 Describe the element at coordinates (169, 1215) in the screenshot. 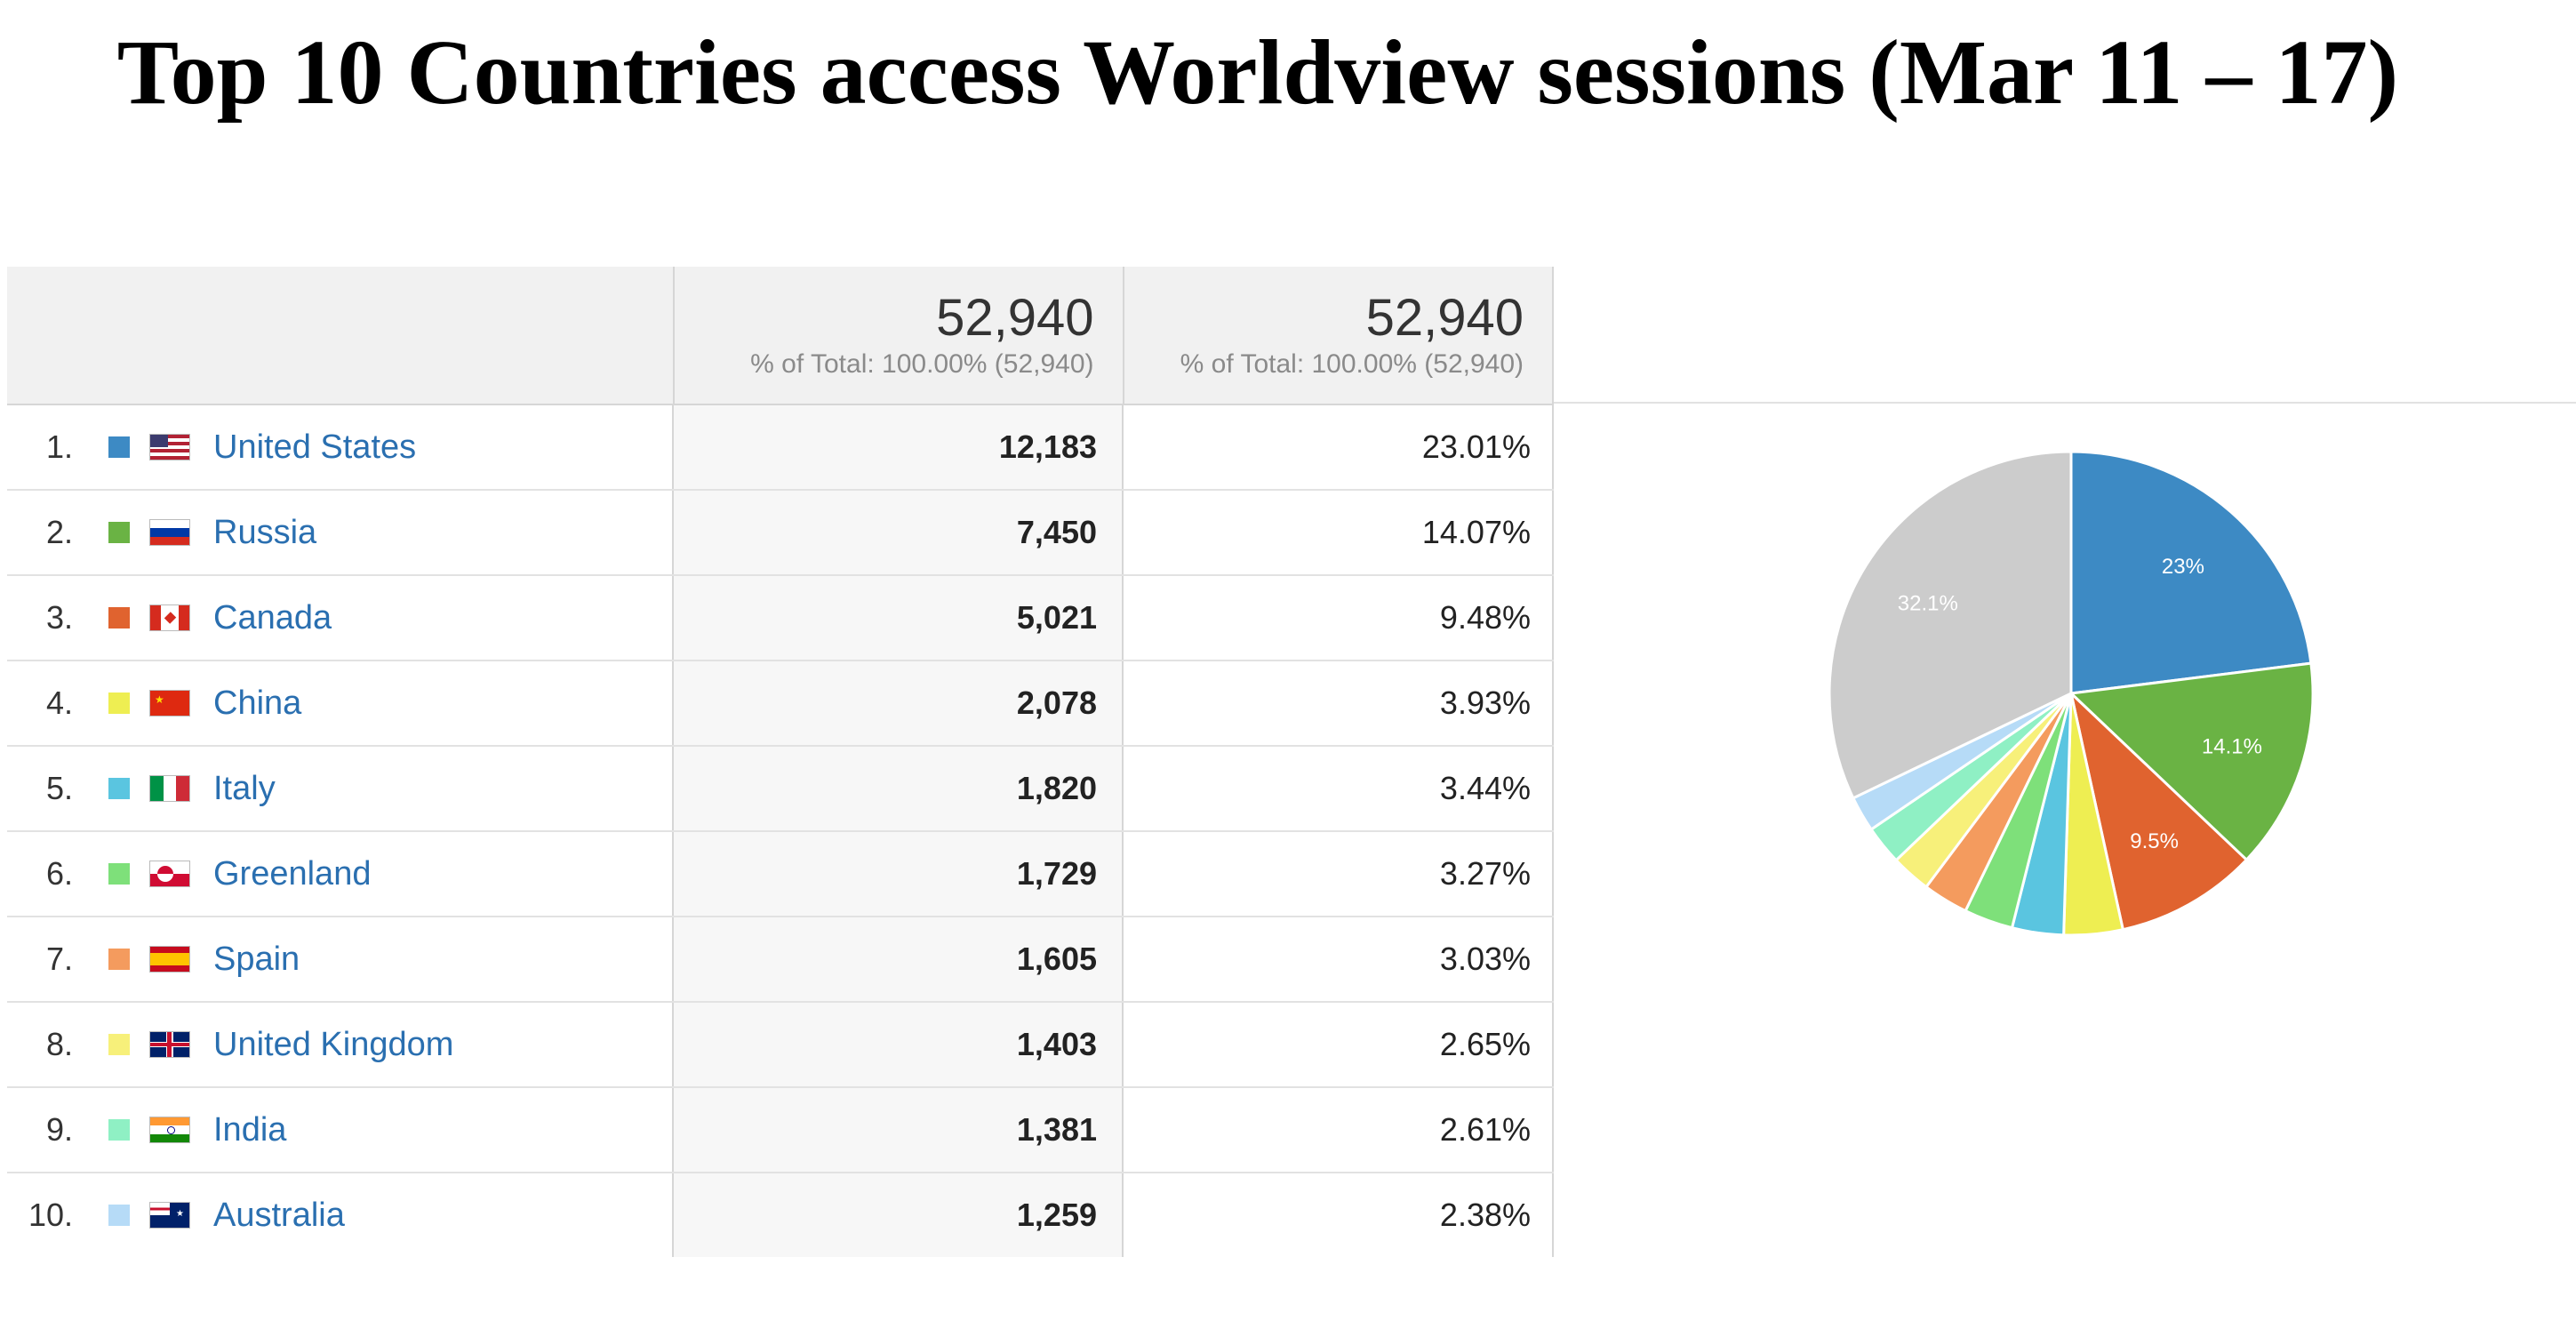

I see `flag-au-icon: ★` at that location.